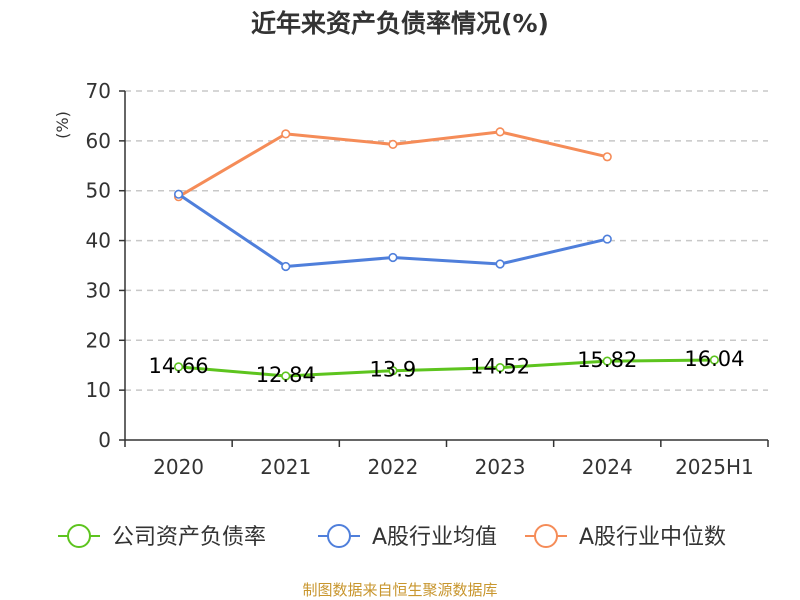  Describe the element at coordinates (98, 390) in the screenshot. I see `y-tick-label: 10` at that location.